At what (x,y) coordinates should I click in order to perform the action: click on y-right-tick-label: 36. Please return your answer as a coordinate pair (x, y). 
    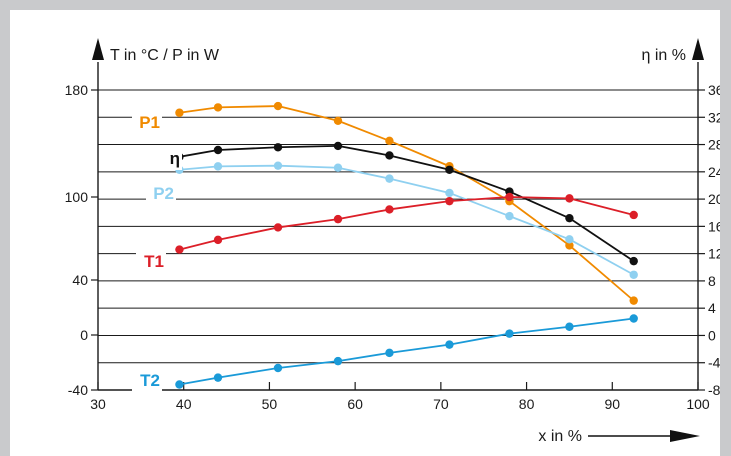
    Looking at the image, I should click on (714, 90).